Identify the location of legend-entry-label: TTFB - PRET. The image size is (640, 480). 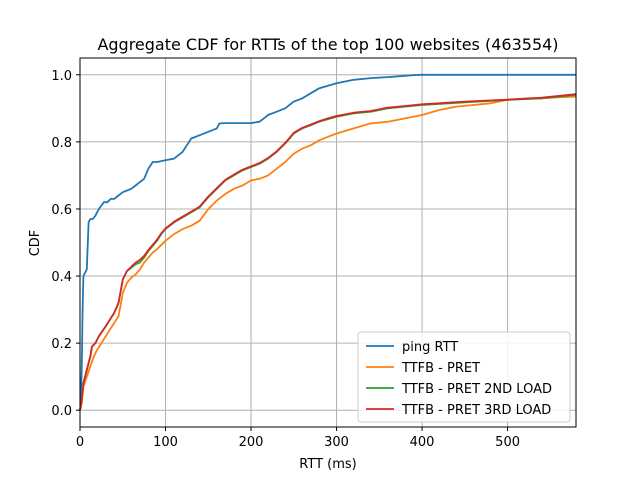
(440, 368).